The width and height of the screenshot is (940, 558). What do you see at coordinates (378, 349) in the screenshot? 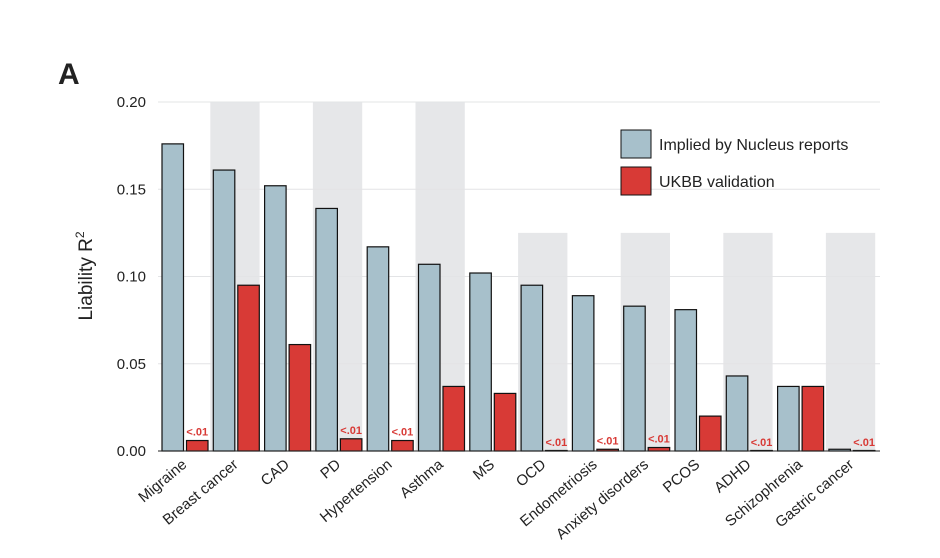
I see `bar-nucleus-hypertension` at bounding box center [378, 349].